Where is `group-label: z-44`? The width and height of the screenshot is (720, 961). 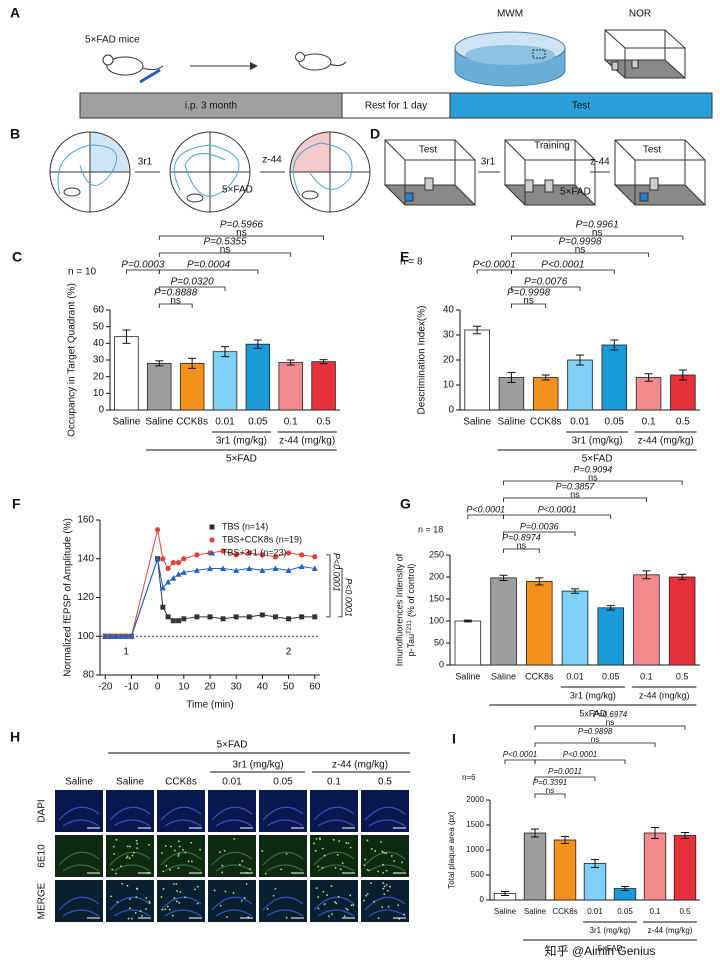
group-label: z-44 is located at coordinates (272, 160).